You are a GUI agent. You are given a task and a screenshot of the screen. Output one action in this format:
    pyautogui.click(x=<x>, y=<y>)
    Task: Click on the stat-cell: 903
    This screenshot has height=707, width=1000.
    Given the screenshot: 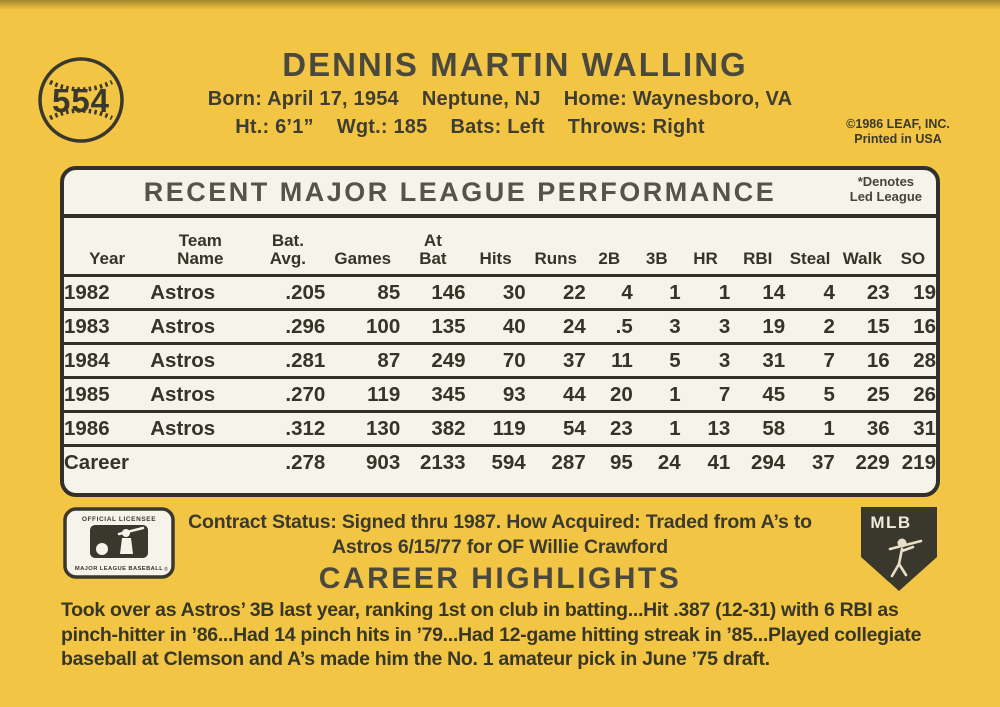 What is the action you would take?
    pyautogui.click(x=383, y=463)
    